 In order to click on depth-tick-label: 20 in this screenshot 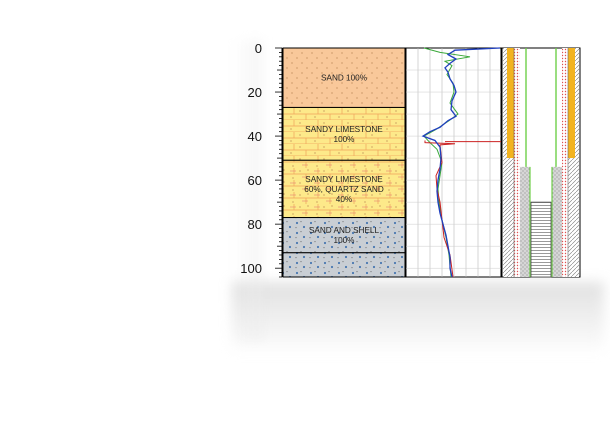, I will do `click(255, 92)`.